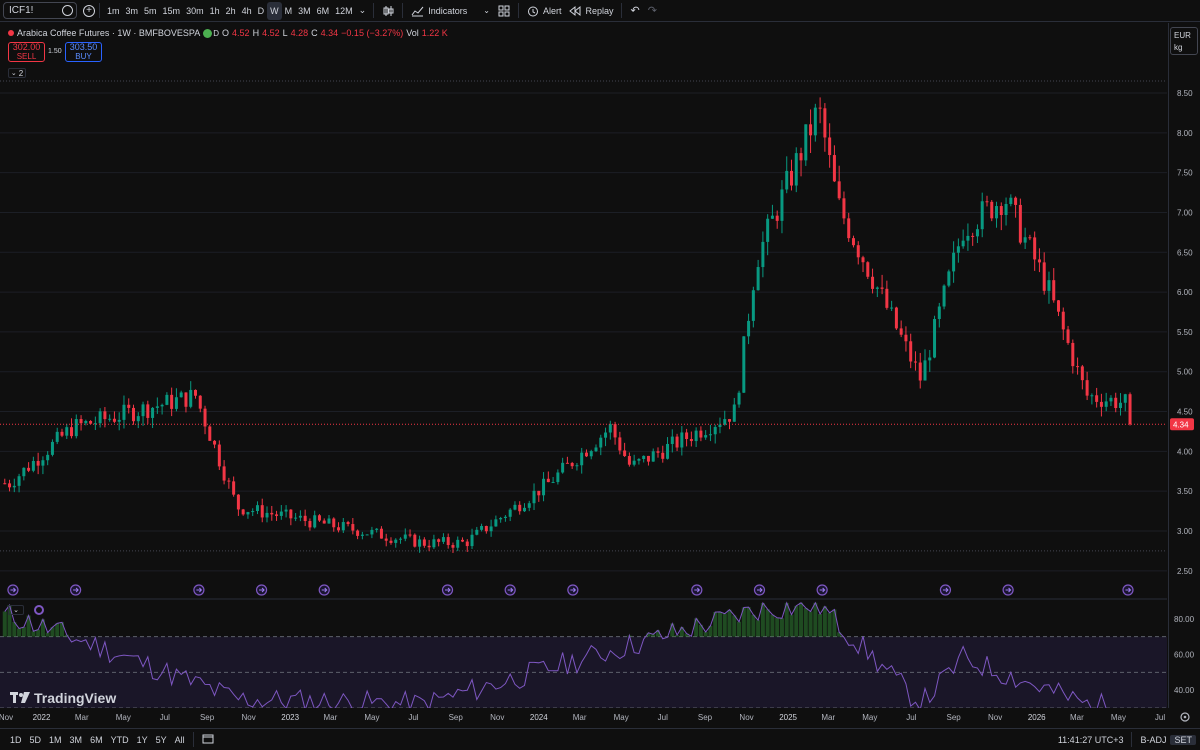  I want to click on interval-button-w: W, so click(274, 10).